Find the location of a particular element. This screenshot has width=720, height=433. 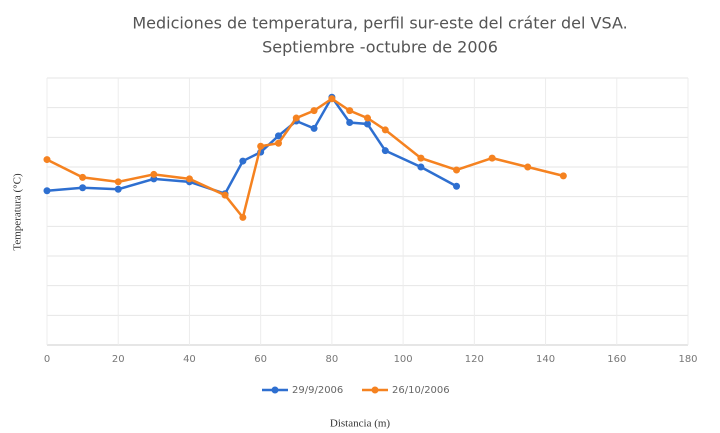

x-tick-label: 20 is located at coordinates (118, 359).